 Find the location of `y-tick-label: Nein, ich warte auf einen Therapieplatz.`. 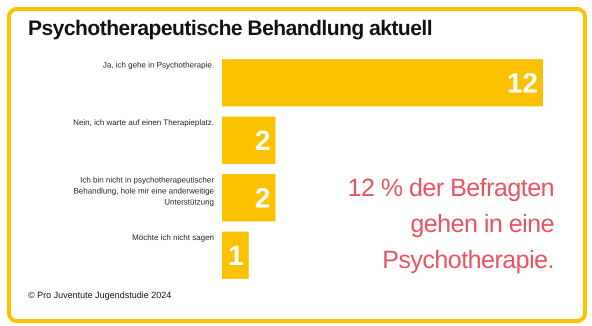

y-tick-label: Nein, ich warte auf einen Therapieplatz. is located at coordinates (143, 122).